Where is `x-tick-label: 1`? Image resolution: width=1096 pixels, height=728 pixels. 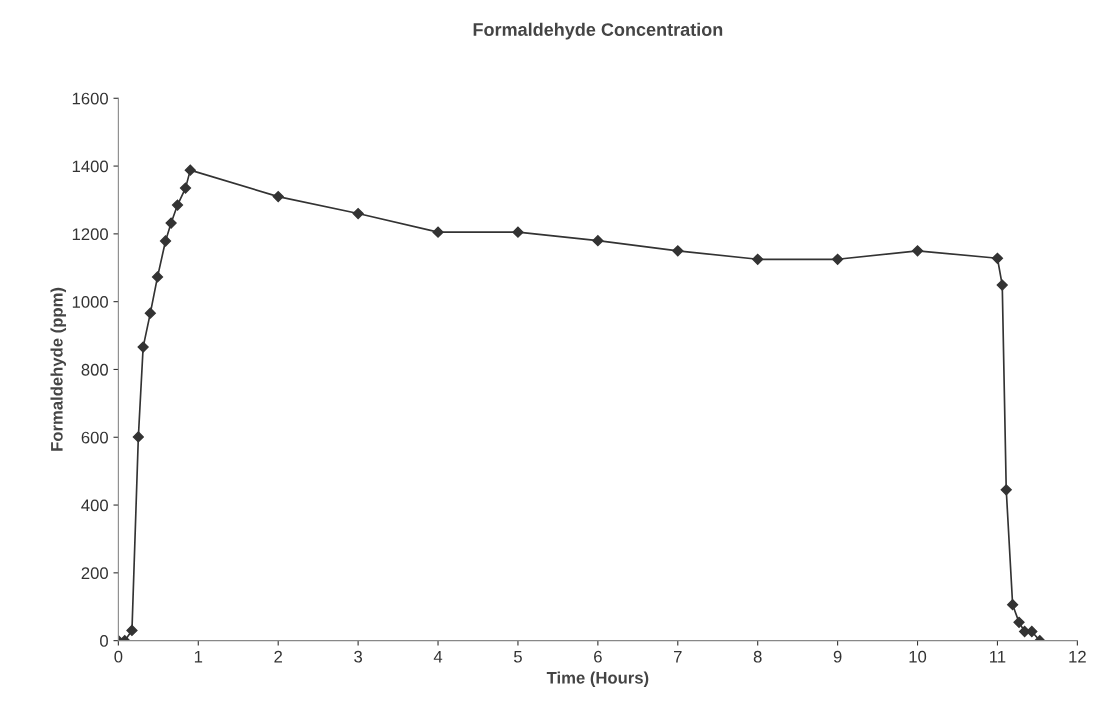 x-tick-label: 1 is located at coordinates (198, 656).